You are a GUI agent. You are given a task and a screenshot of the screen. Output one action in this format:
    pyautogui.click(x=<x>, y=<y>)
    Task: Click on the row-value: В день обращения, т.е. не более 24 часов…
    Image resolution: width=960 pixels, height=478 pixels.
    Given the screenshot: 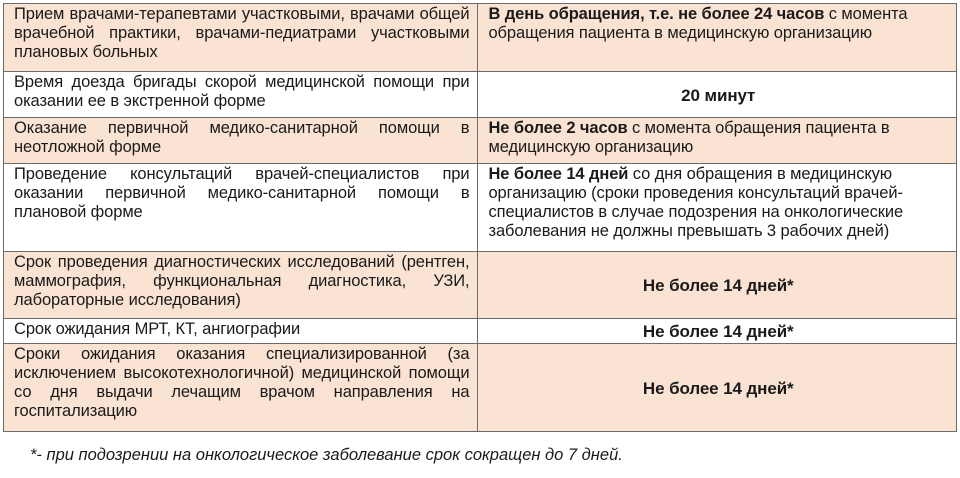 What is the action you would take?
    pyautogui.click(x=717, y=37)
    